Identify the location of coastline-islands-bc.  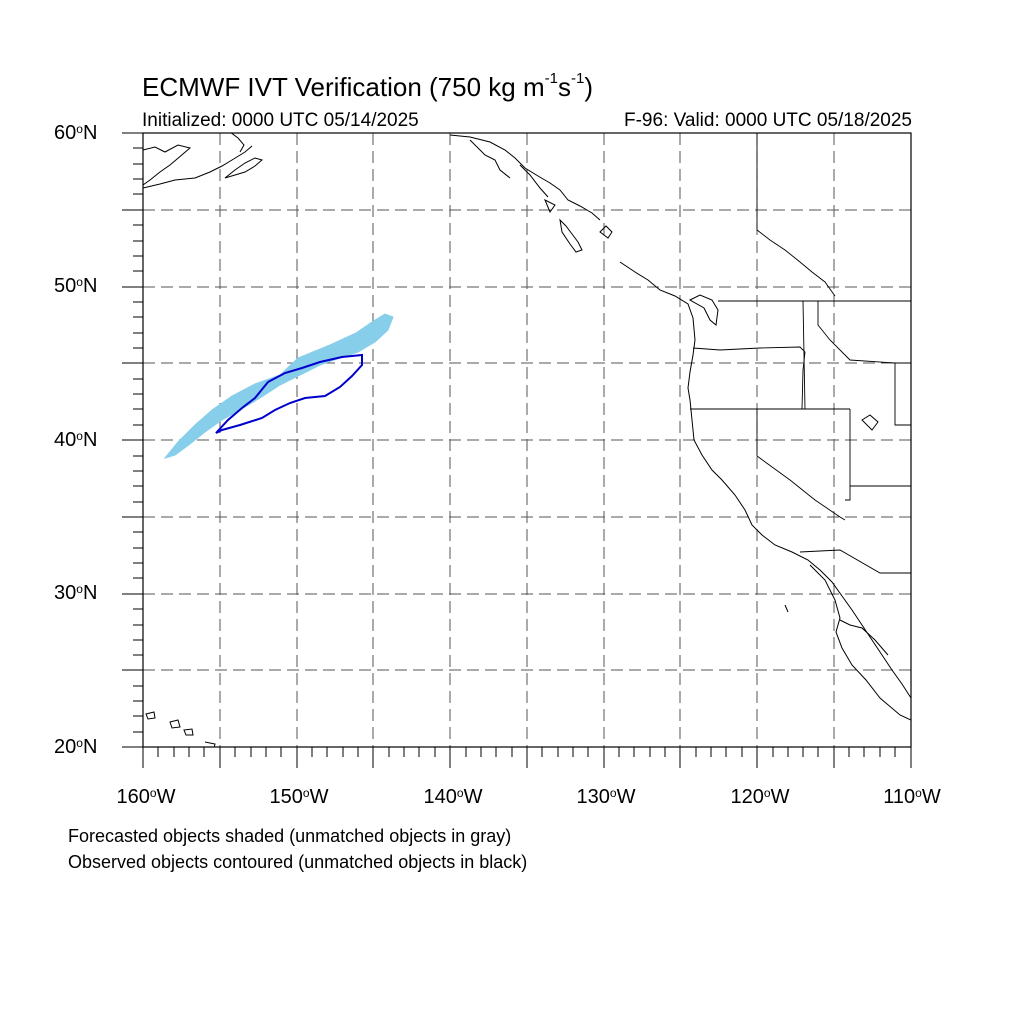
(578, 225).